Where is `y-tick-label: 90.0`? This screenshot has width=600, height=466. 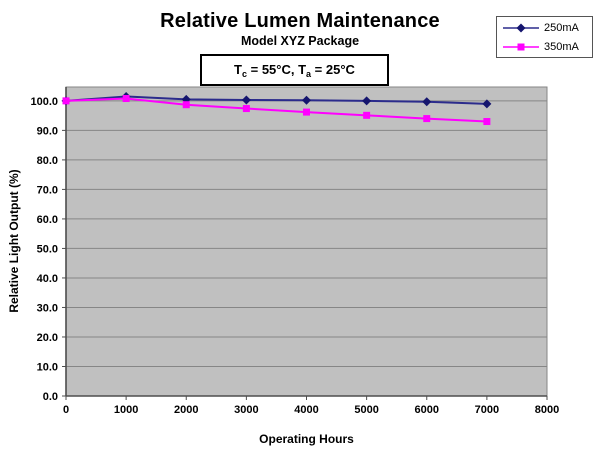 y-tick-label: 90.0 is located at coordinates (47, 131).